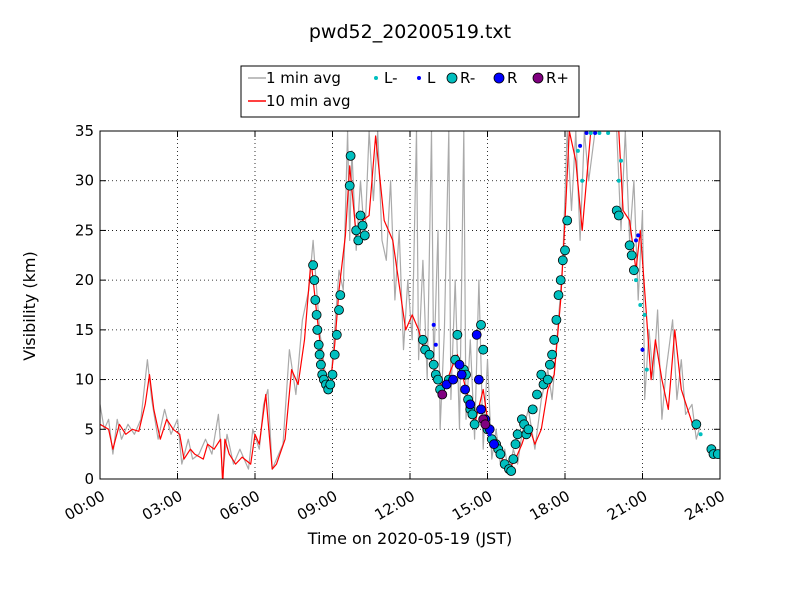 The height and width of the screenshot is (604, 800). Describe the element at coordinates (303, 78) in the screenshot. I see `legend-label: 1 min avg` at that location.